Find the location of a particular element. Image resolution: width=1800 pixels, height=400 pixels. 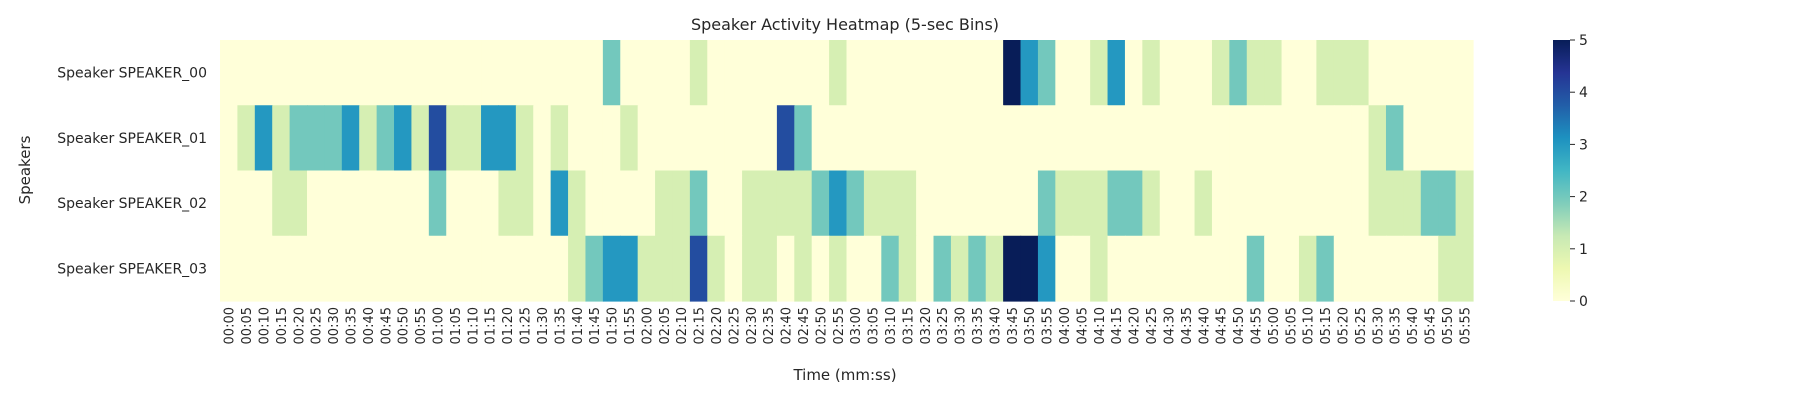

x-tick-label: 04:15 is located at coordinates (1117, 325).